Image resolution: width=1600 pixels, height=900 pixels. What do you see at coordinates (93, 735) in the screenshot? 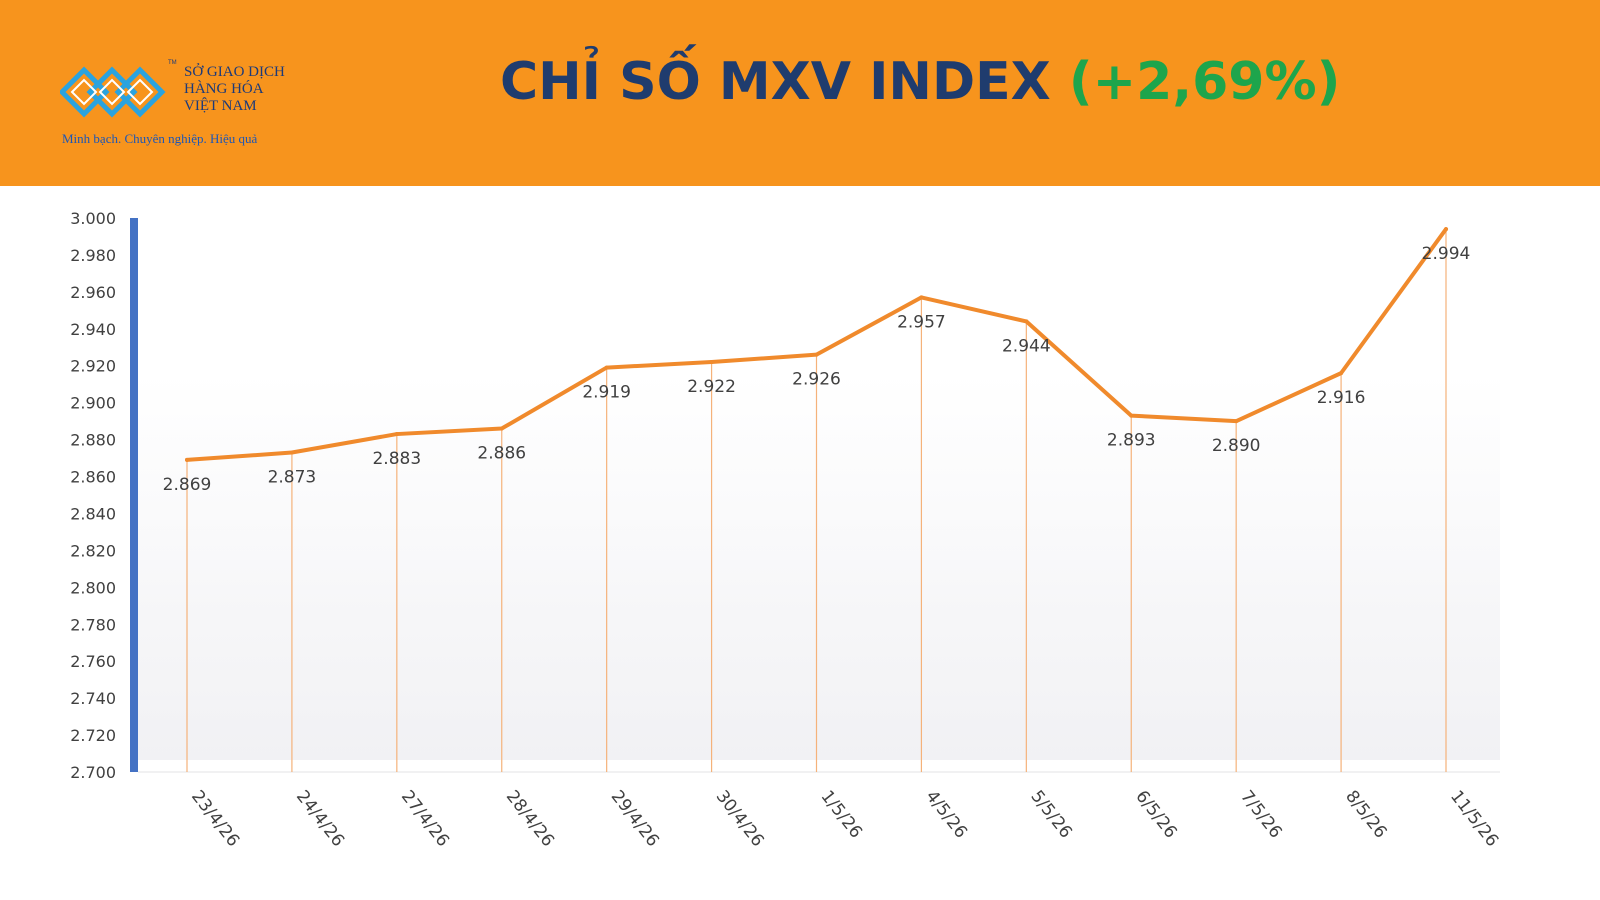
I see `y-tick-label: 2.720` at bounding box center [93, 735].